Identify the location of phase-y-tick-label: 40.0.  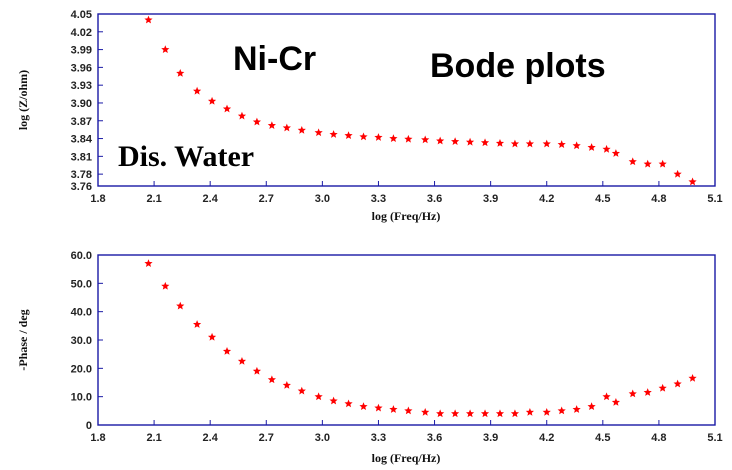
(81, 313).